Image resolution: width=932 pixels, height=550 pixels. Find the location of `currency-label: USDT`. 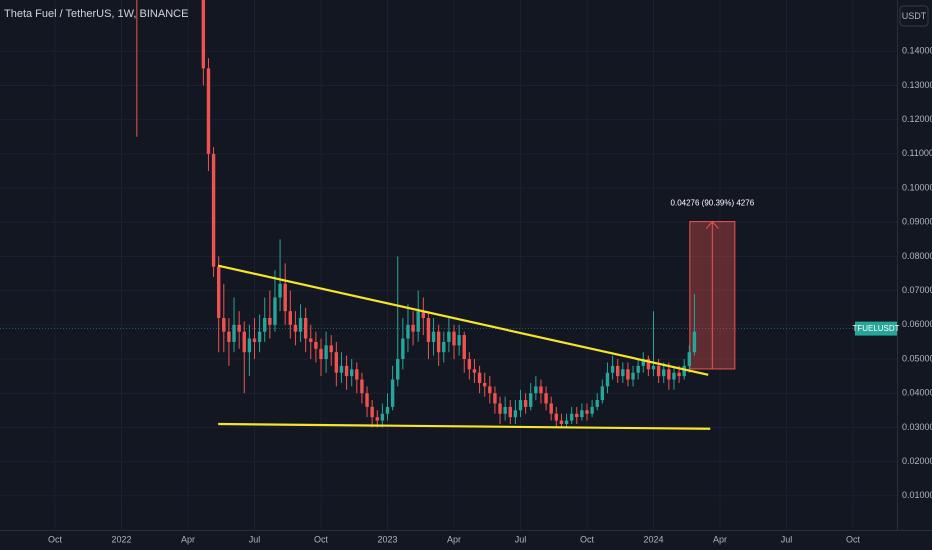

currency-label: USDT is located at coordinates (914, 16).